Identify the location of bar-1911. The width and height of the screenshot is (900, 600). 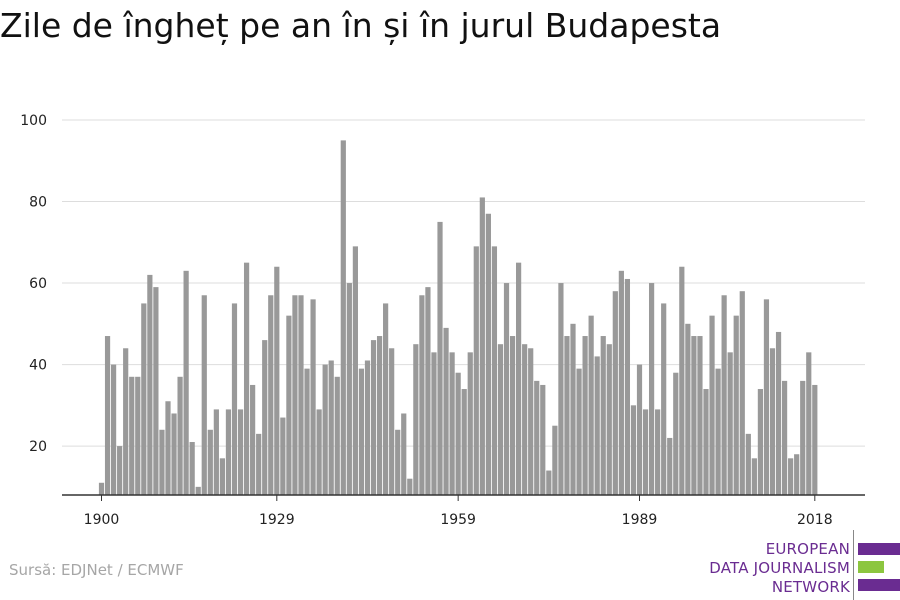
(168, 448).